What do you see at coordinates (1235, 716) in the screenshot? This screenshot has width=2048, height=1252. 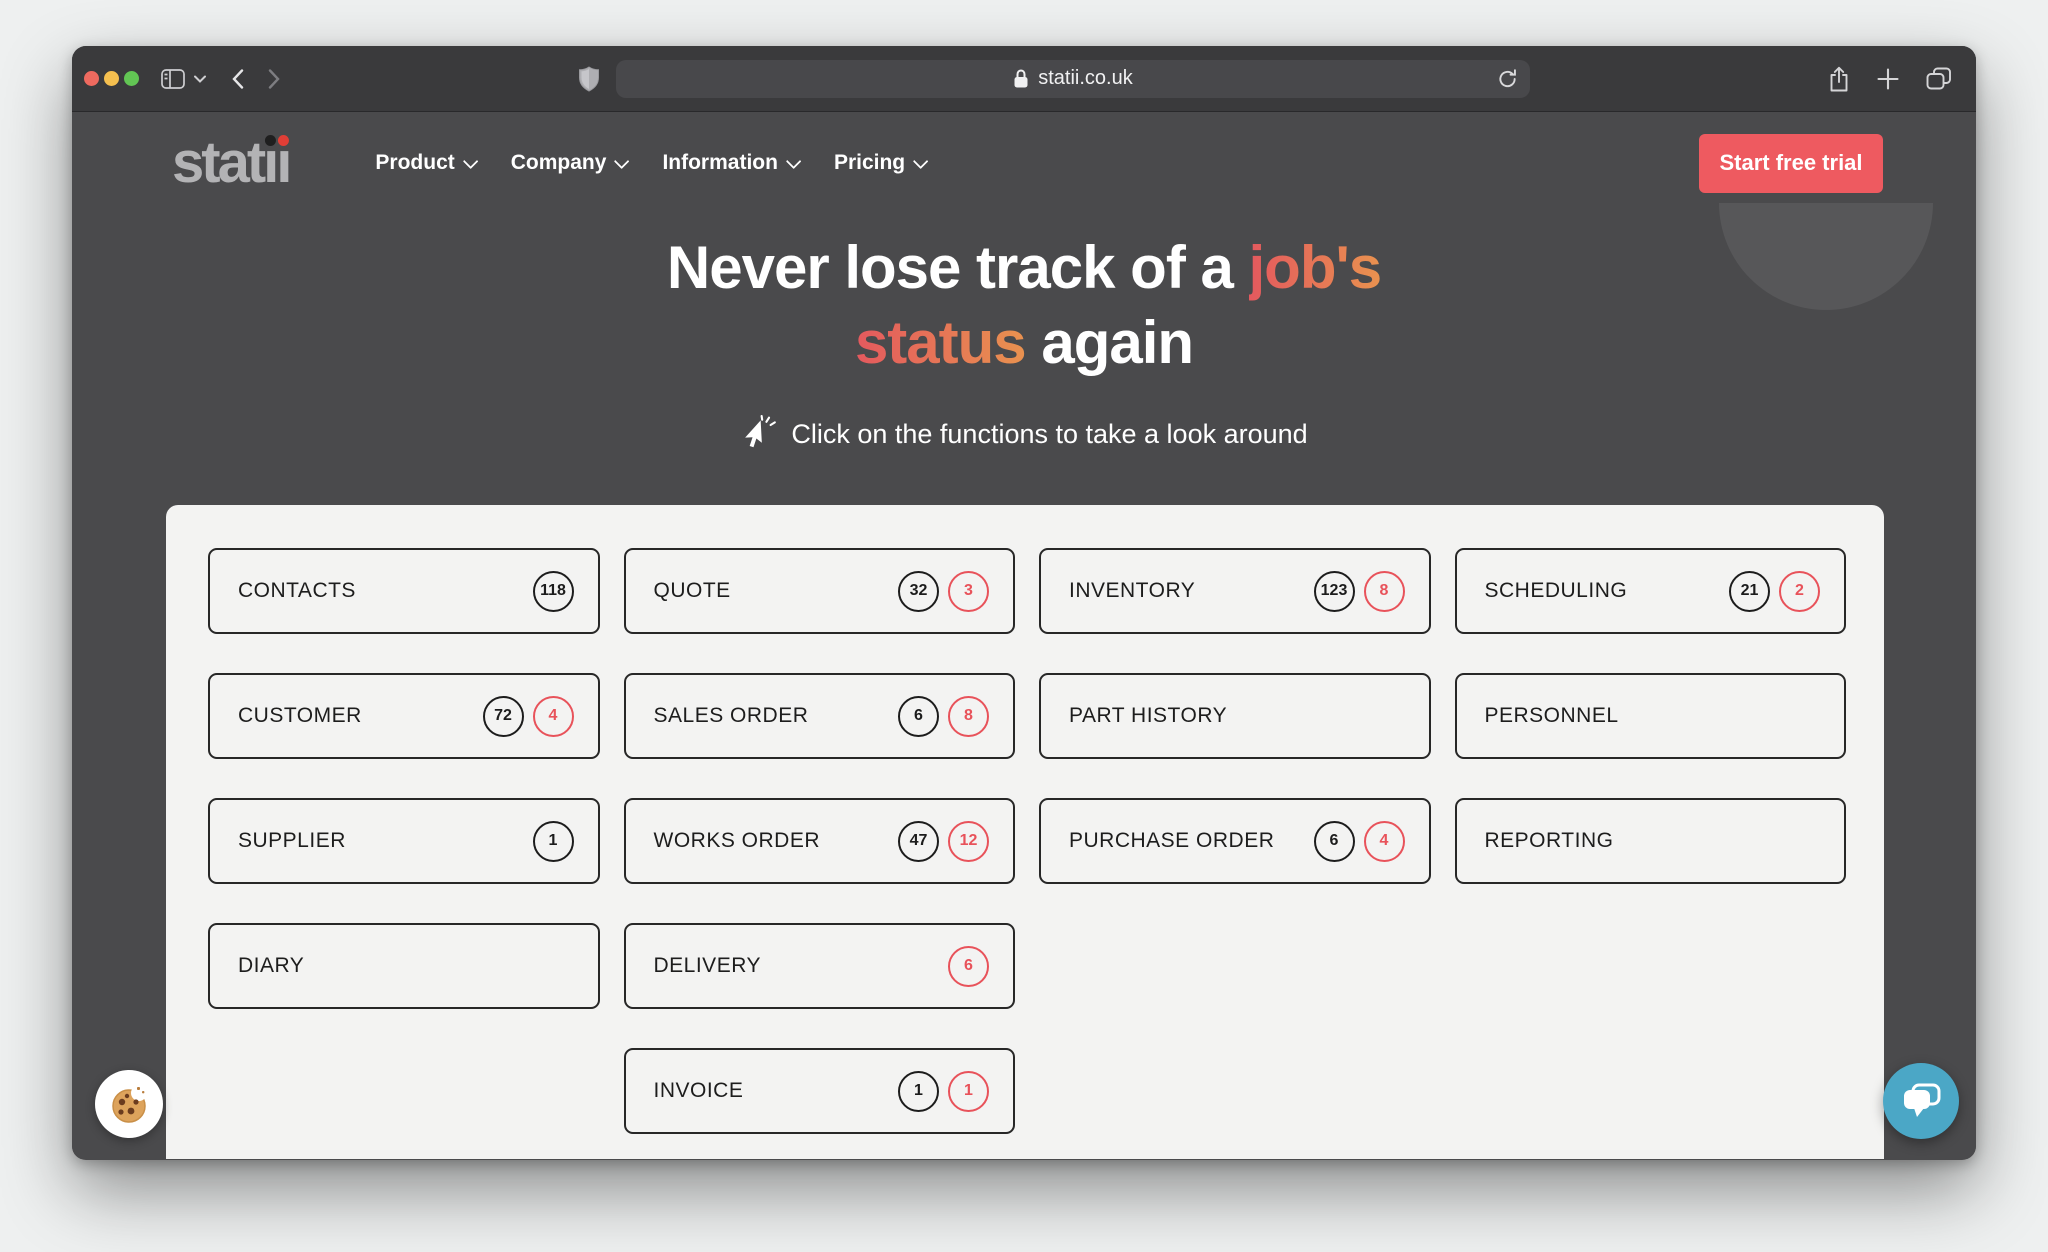 I see `function-card-part-history: PART HISTORY` at bounding box center [1235, 716].